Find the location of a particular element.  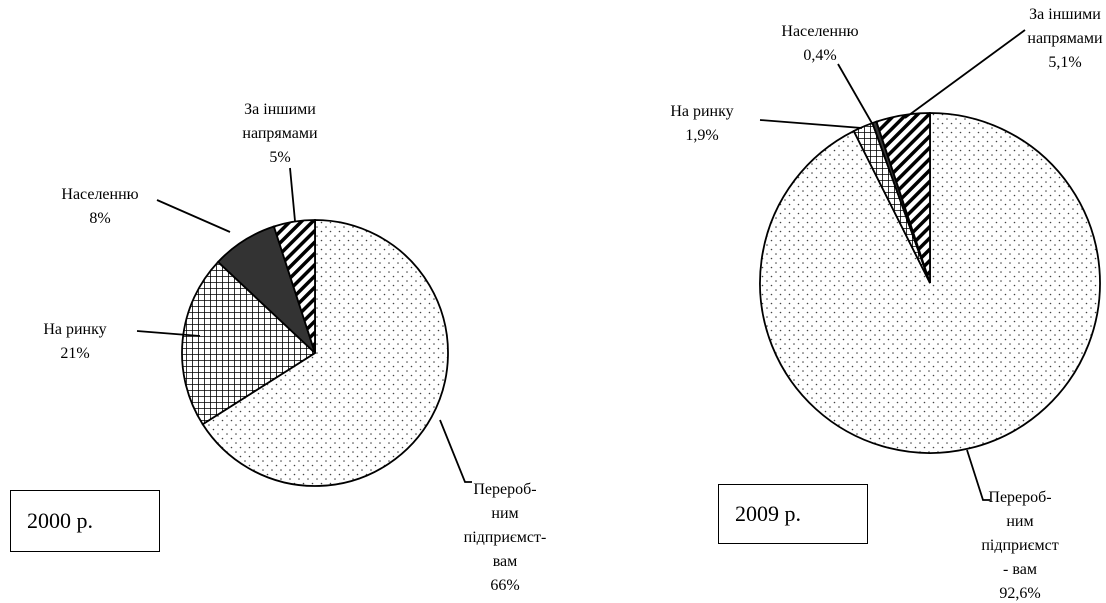

slice-label: Перероб- ним підприємст- вам 66% is located at coordinates (505, 538).